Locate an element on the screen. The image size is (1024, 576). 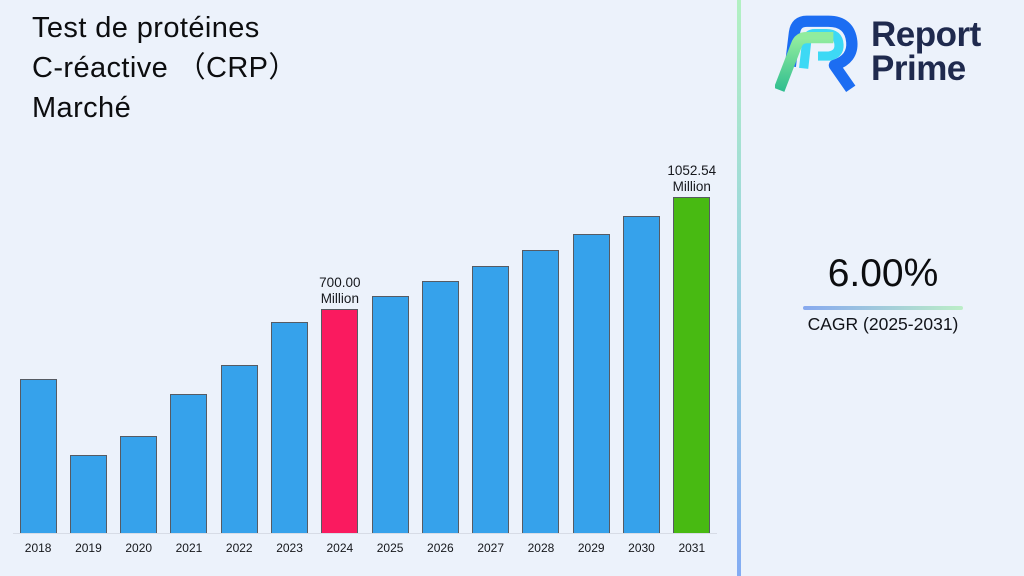
logo-blue-ribbon is located at coordinates (821, 54).